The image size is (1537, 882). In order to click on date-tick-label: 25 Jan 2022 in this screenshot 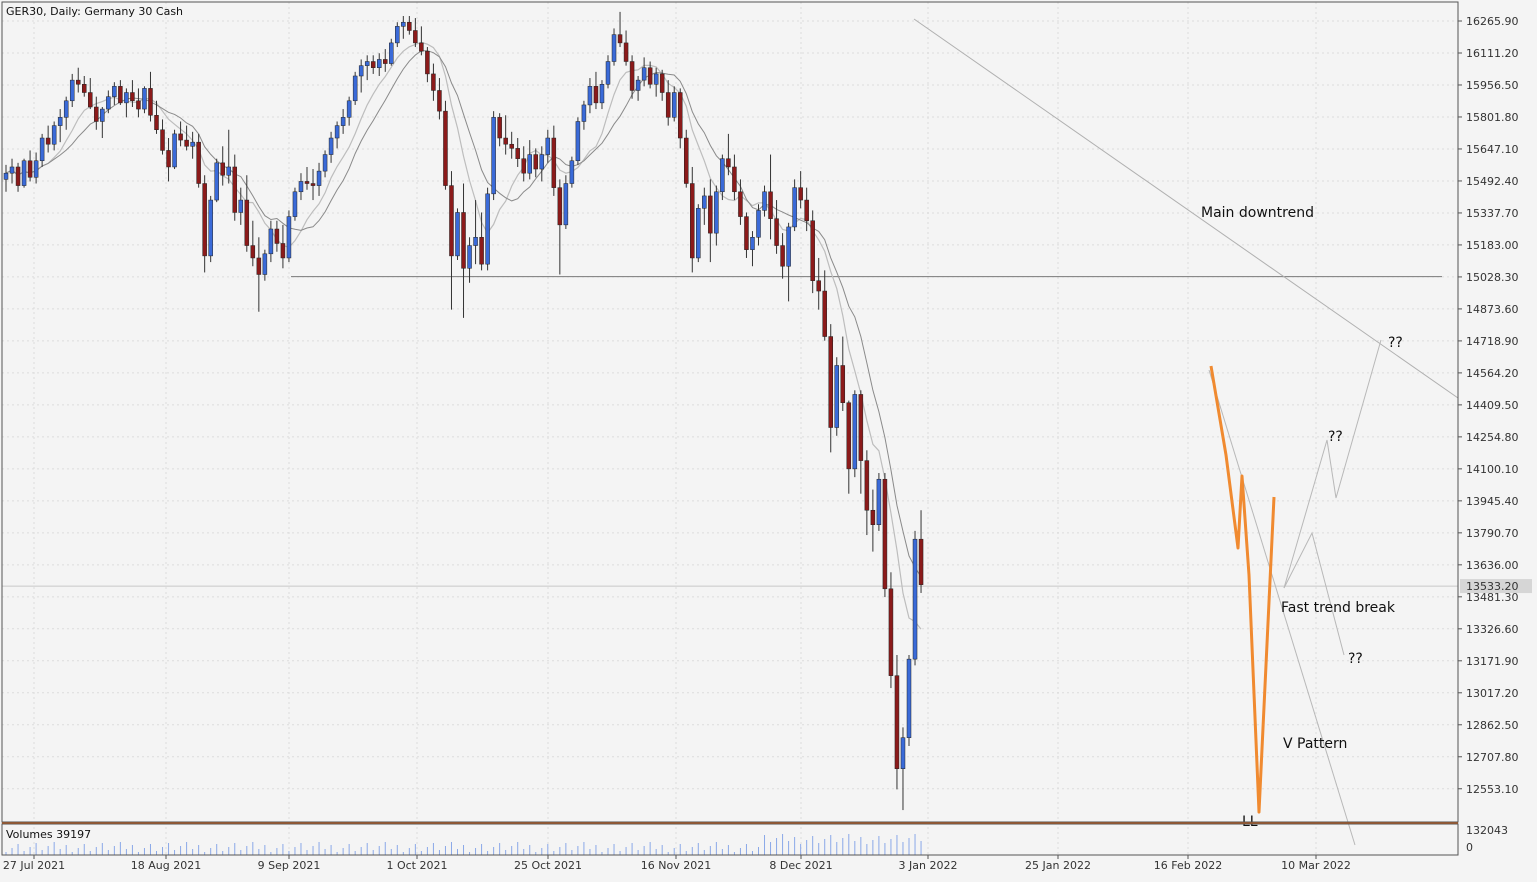, I will do `click(1058, 865)`.